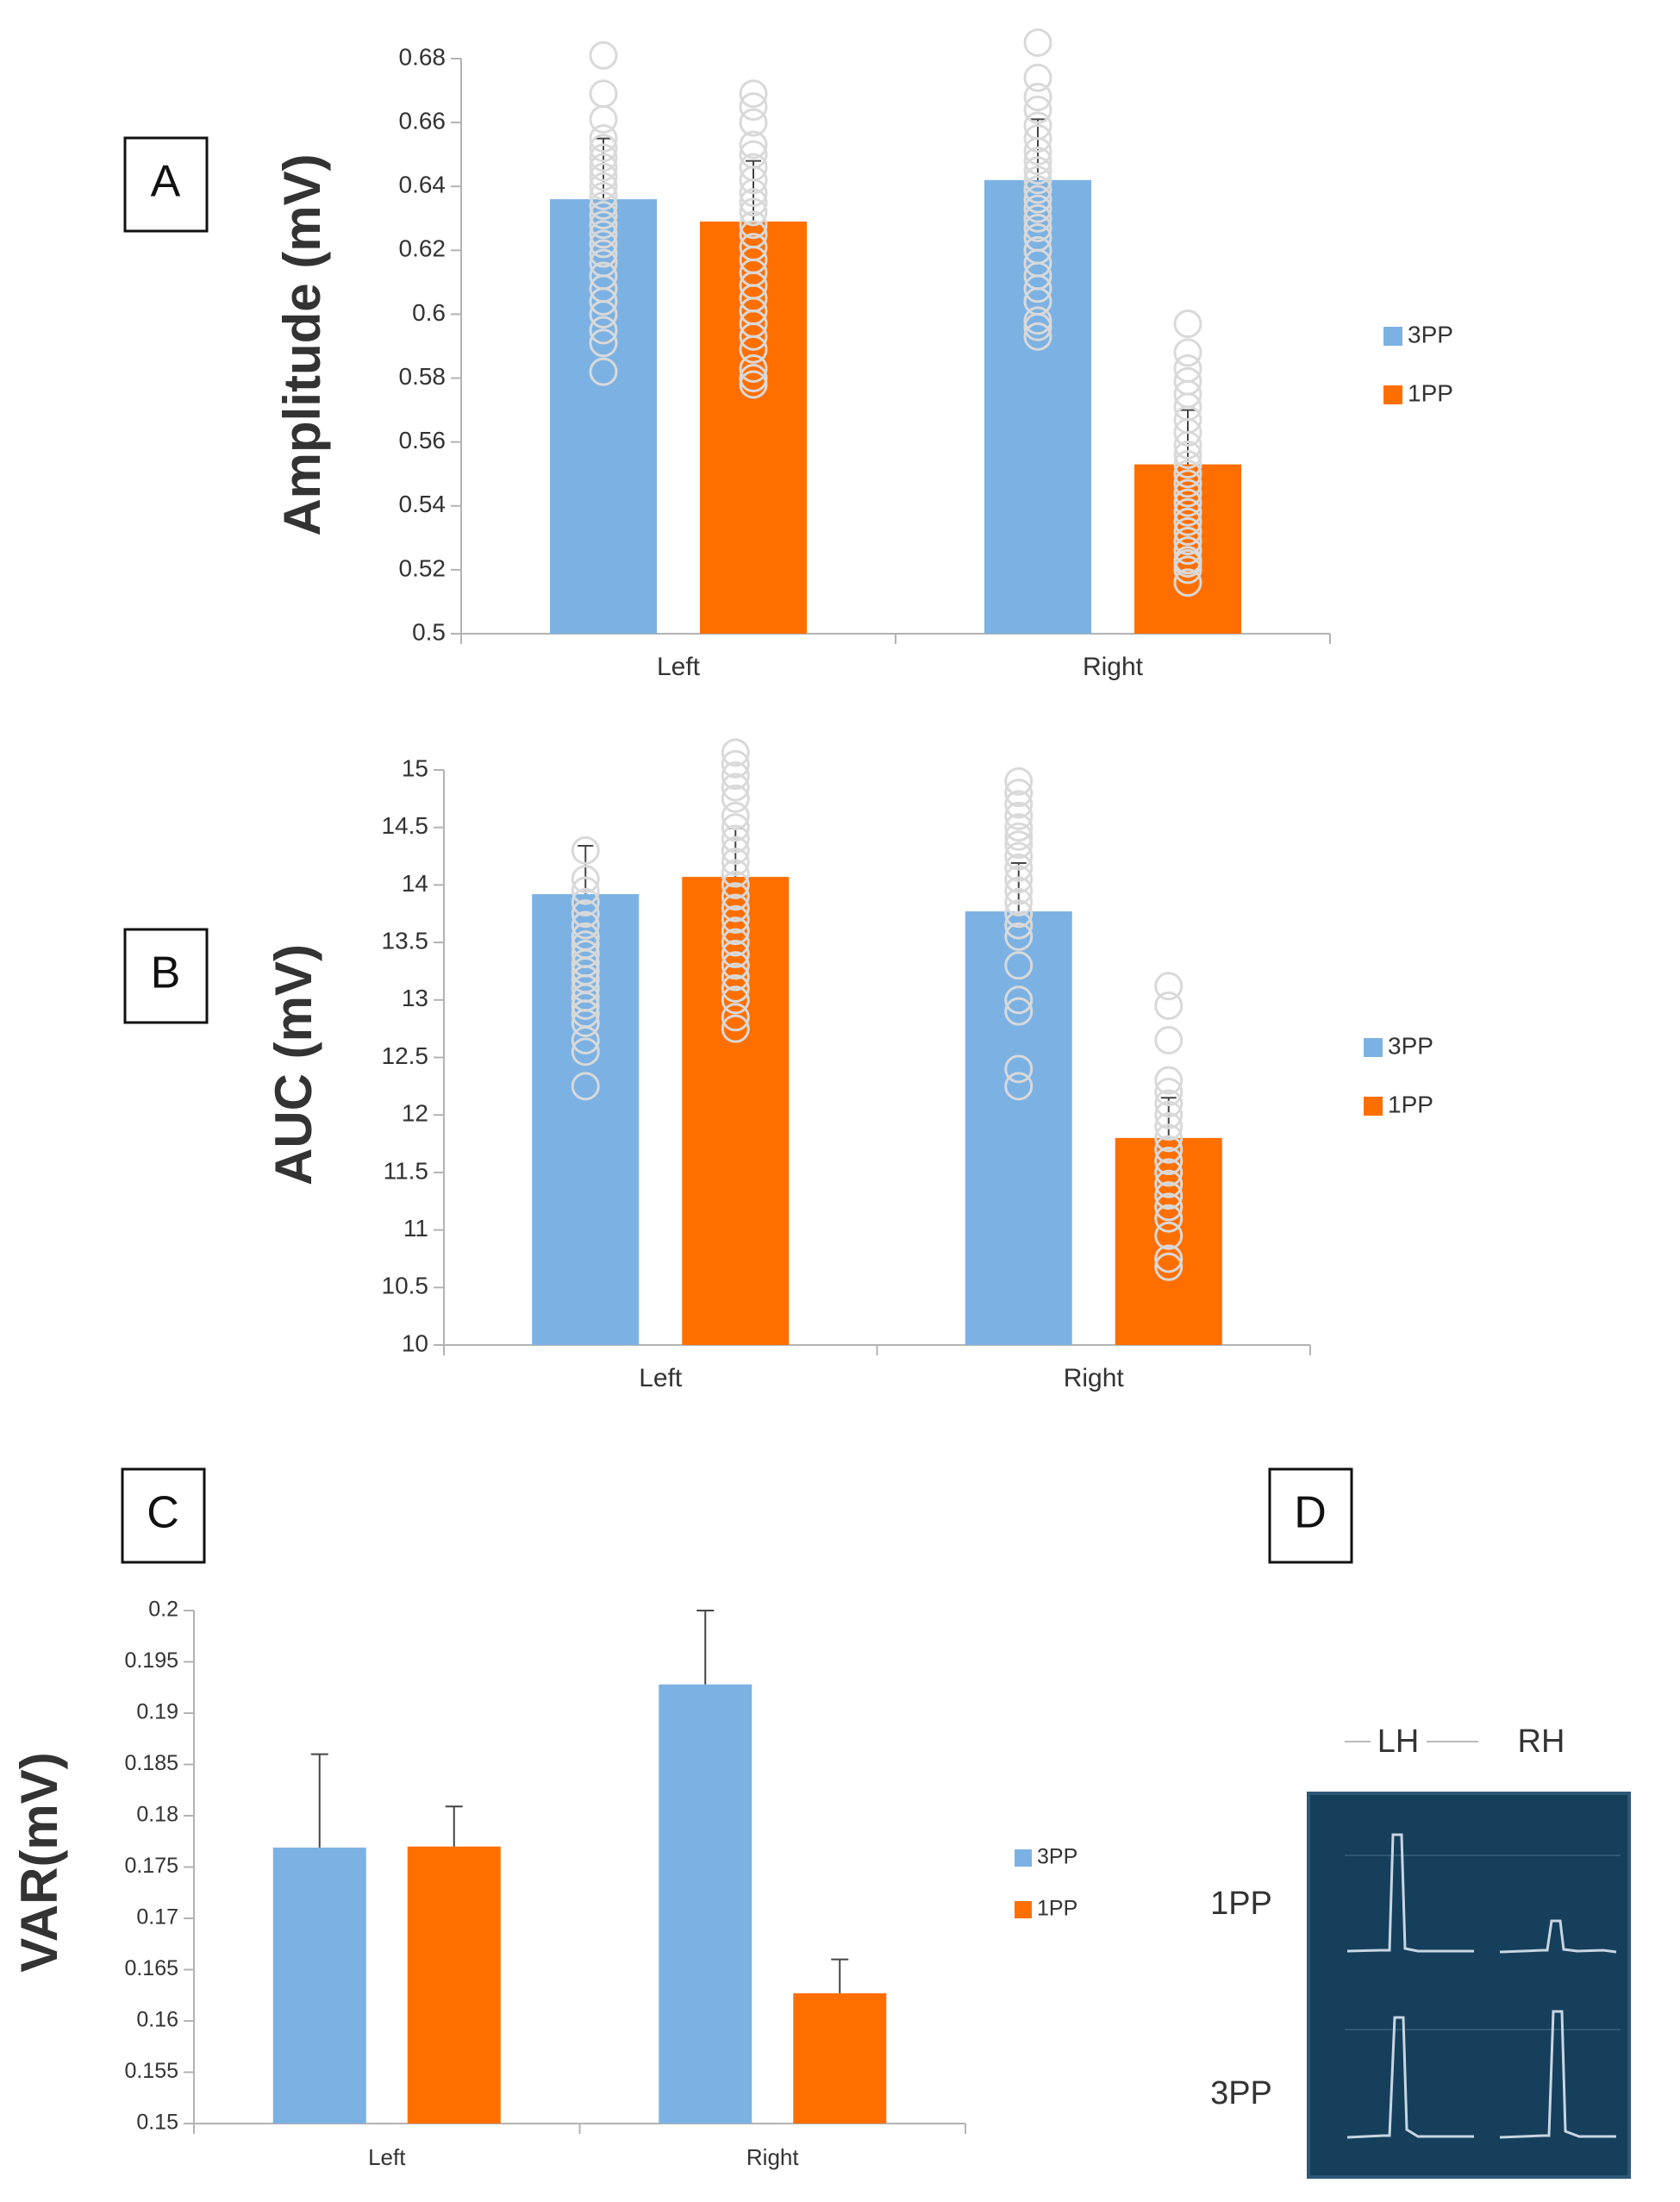 The image size is (1680, 2202). What do you see at coordinates (1410, 2077) in the screenshot?
I see `waveform-3pp-lh` at bounding box center [1410, 2077].